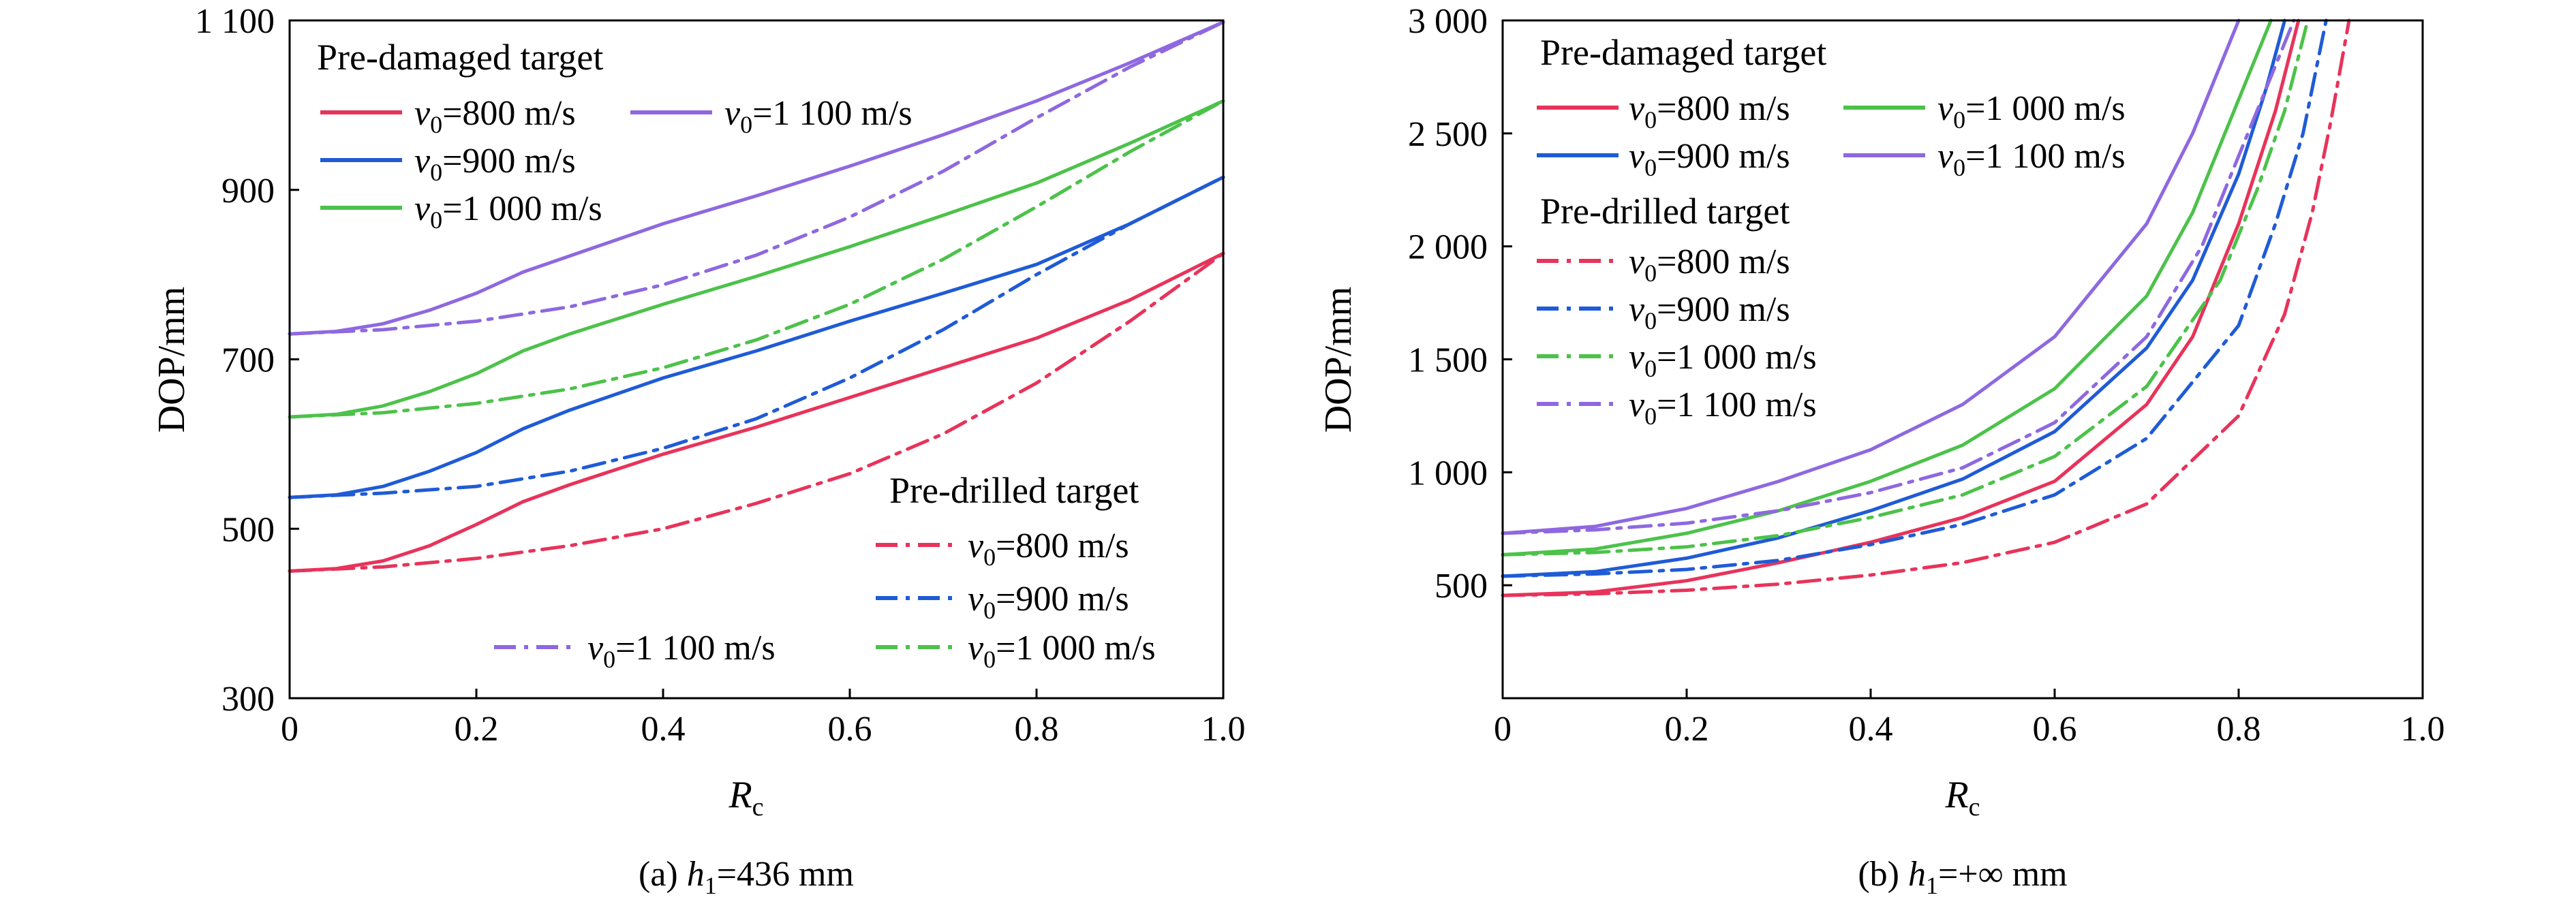 The width and height of the screenshot is (2576, 908). Describe the element at coordinates (1448, 248) in the screenshot. I see `y-tick-label: 2 000` at that location.